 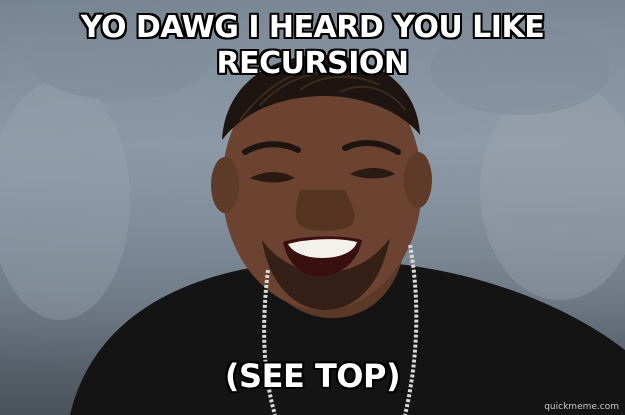 What do you see at coordinates (372, 173) in the screenshot?
I see `right-eye` at bounding box center [372, 173].